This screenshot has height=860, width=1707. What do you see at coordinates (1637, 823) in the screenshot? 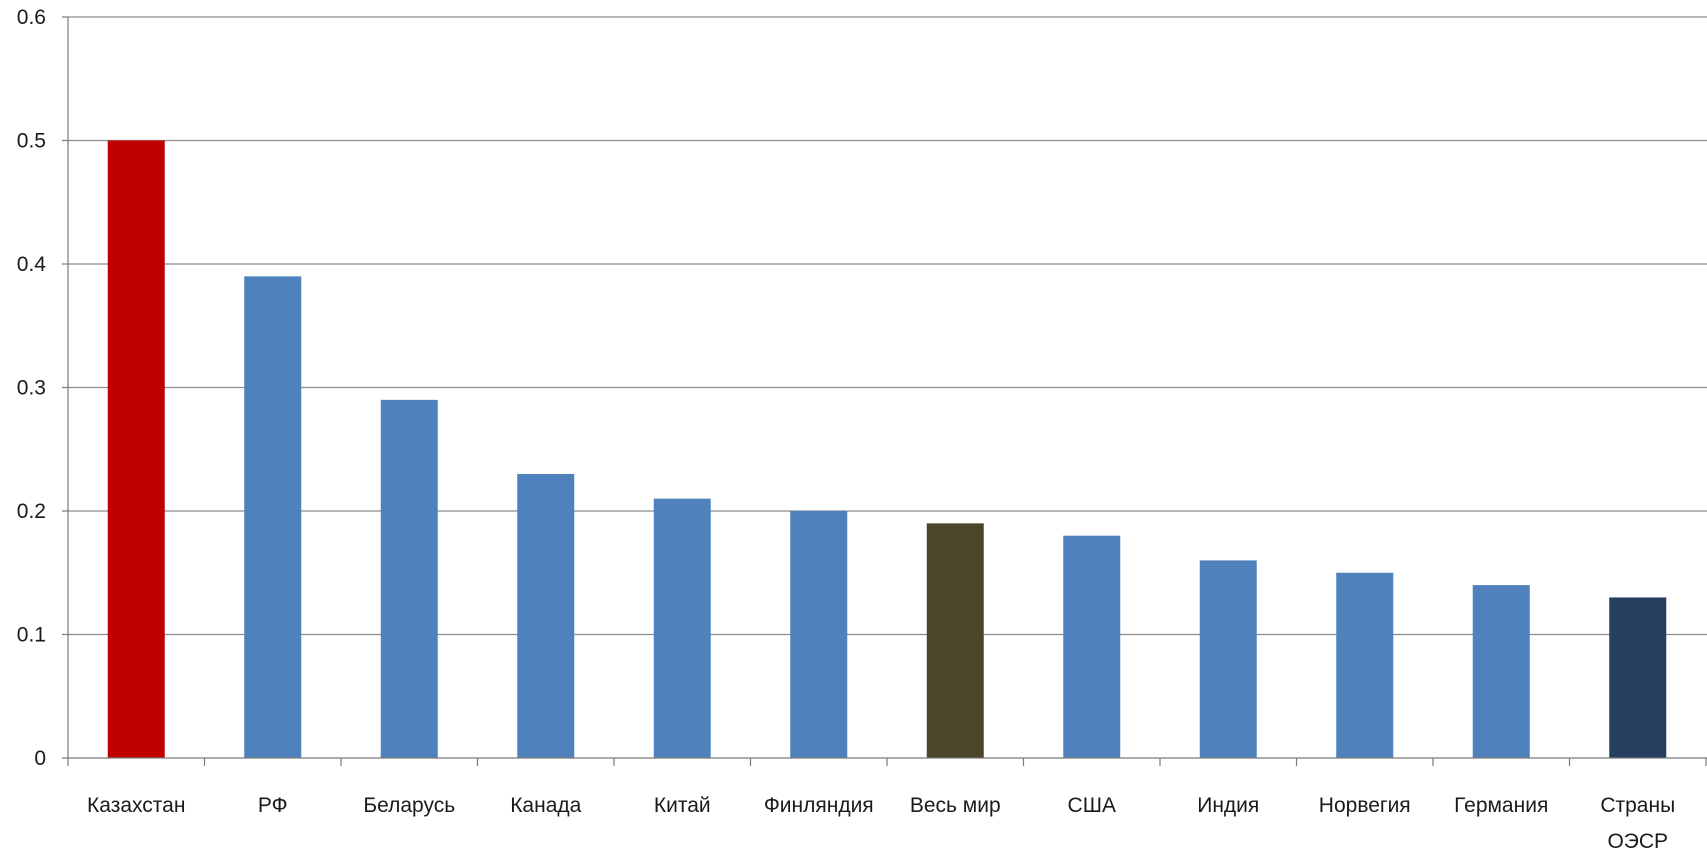
I see `x-tick-label: Страны ОЭСР` at bounding box center [1637, 823].